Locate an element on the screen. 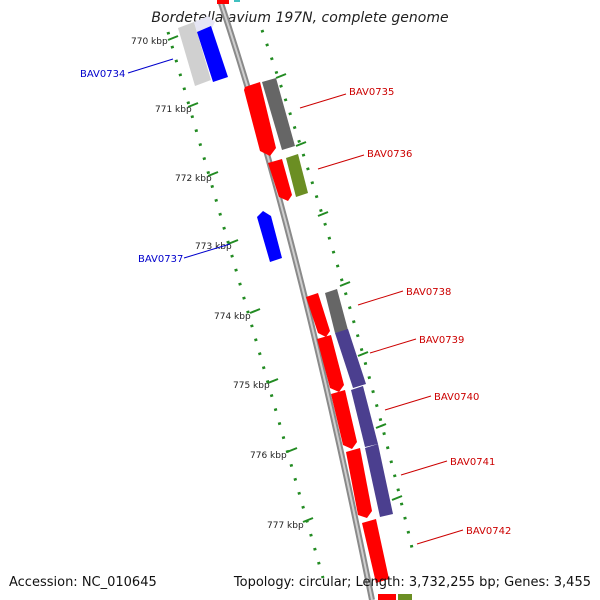 The width and height of the screenshot is (600, 600). gene-bav0735 is located at coordinates (269, 117).